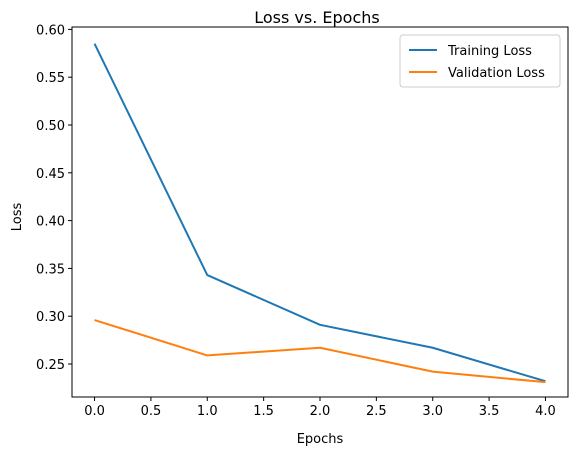 This screenshot has height=455, width=576. What do you see at coordinates (50, 30) in the screenshot?
I see `y-tick-label: 0.60` at bounding box center [50, 30].